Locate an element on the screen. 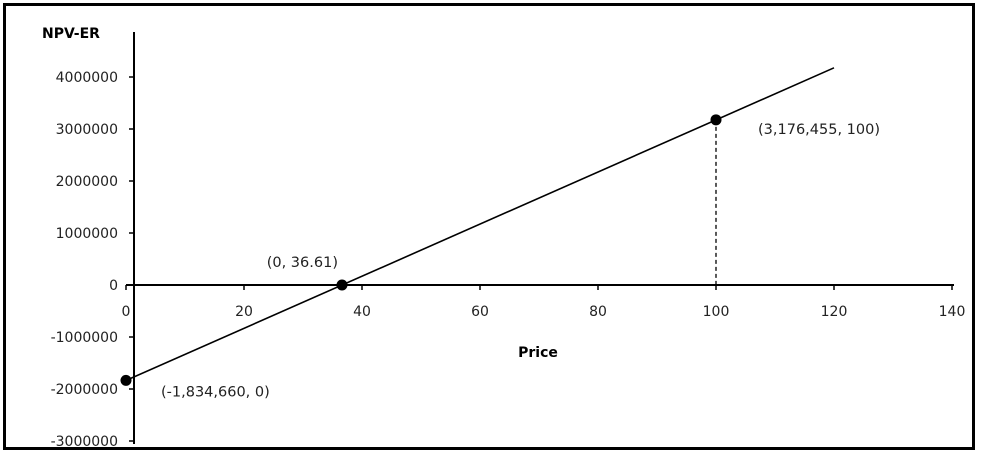 The image size is (984, 456). x-tick-label: 140 is located at coordinates (952, 312).